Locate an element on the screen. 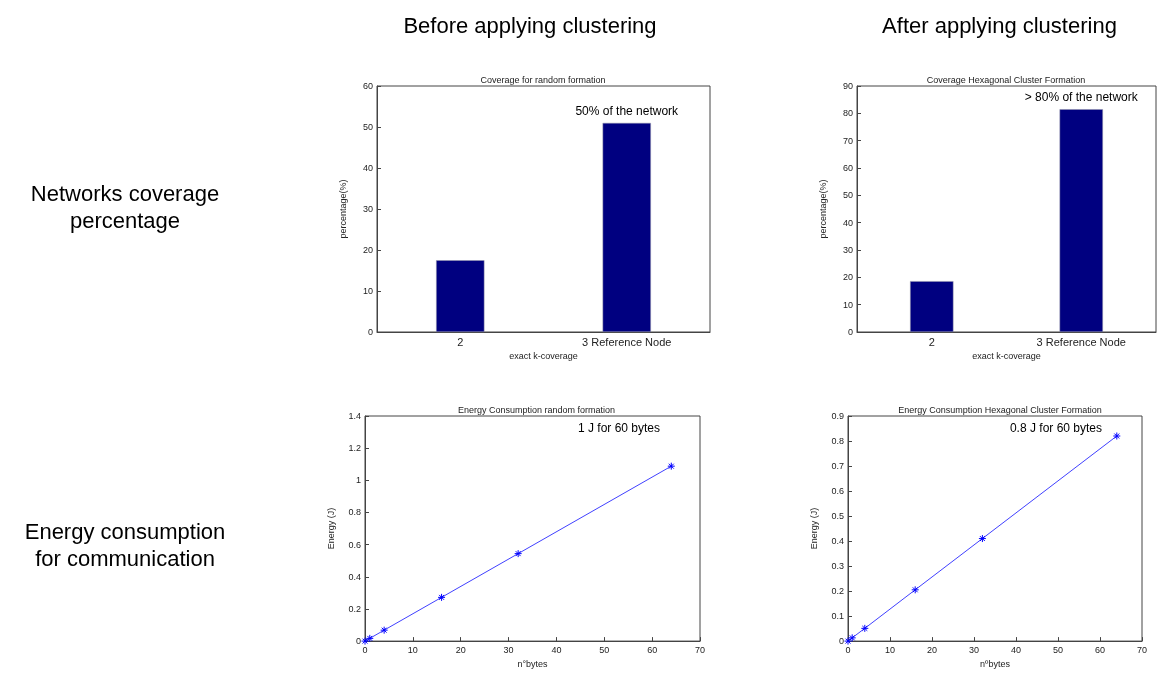 The height and width of the screenshot is (673, 1159). chart-title: Energy Consumption random formation is located at coordinates (536, 409).